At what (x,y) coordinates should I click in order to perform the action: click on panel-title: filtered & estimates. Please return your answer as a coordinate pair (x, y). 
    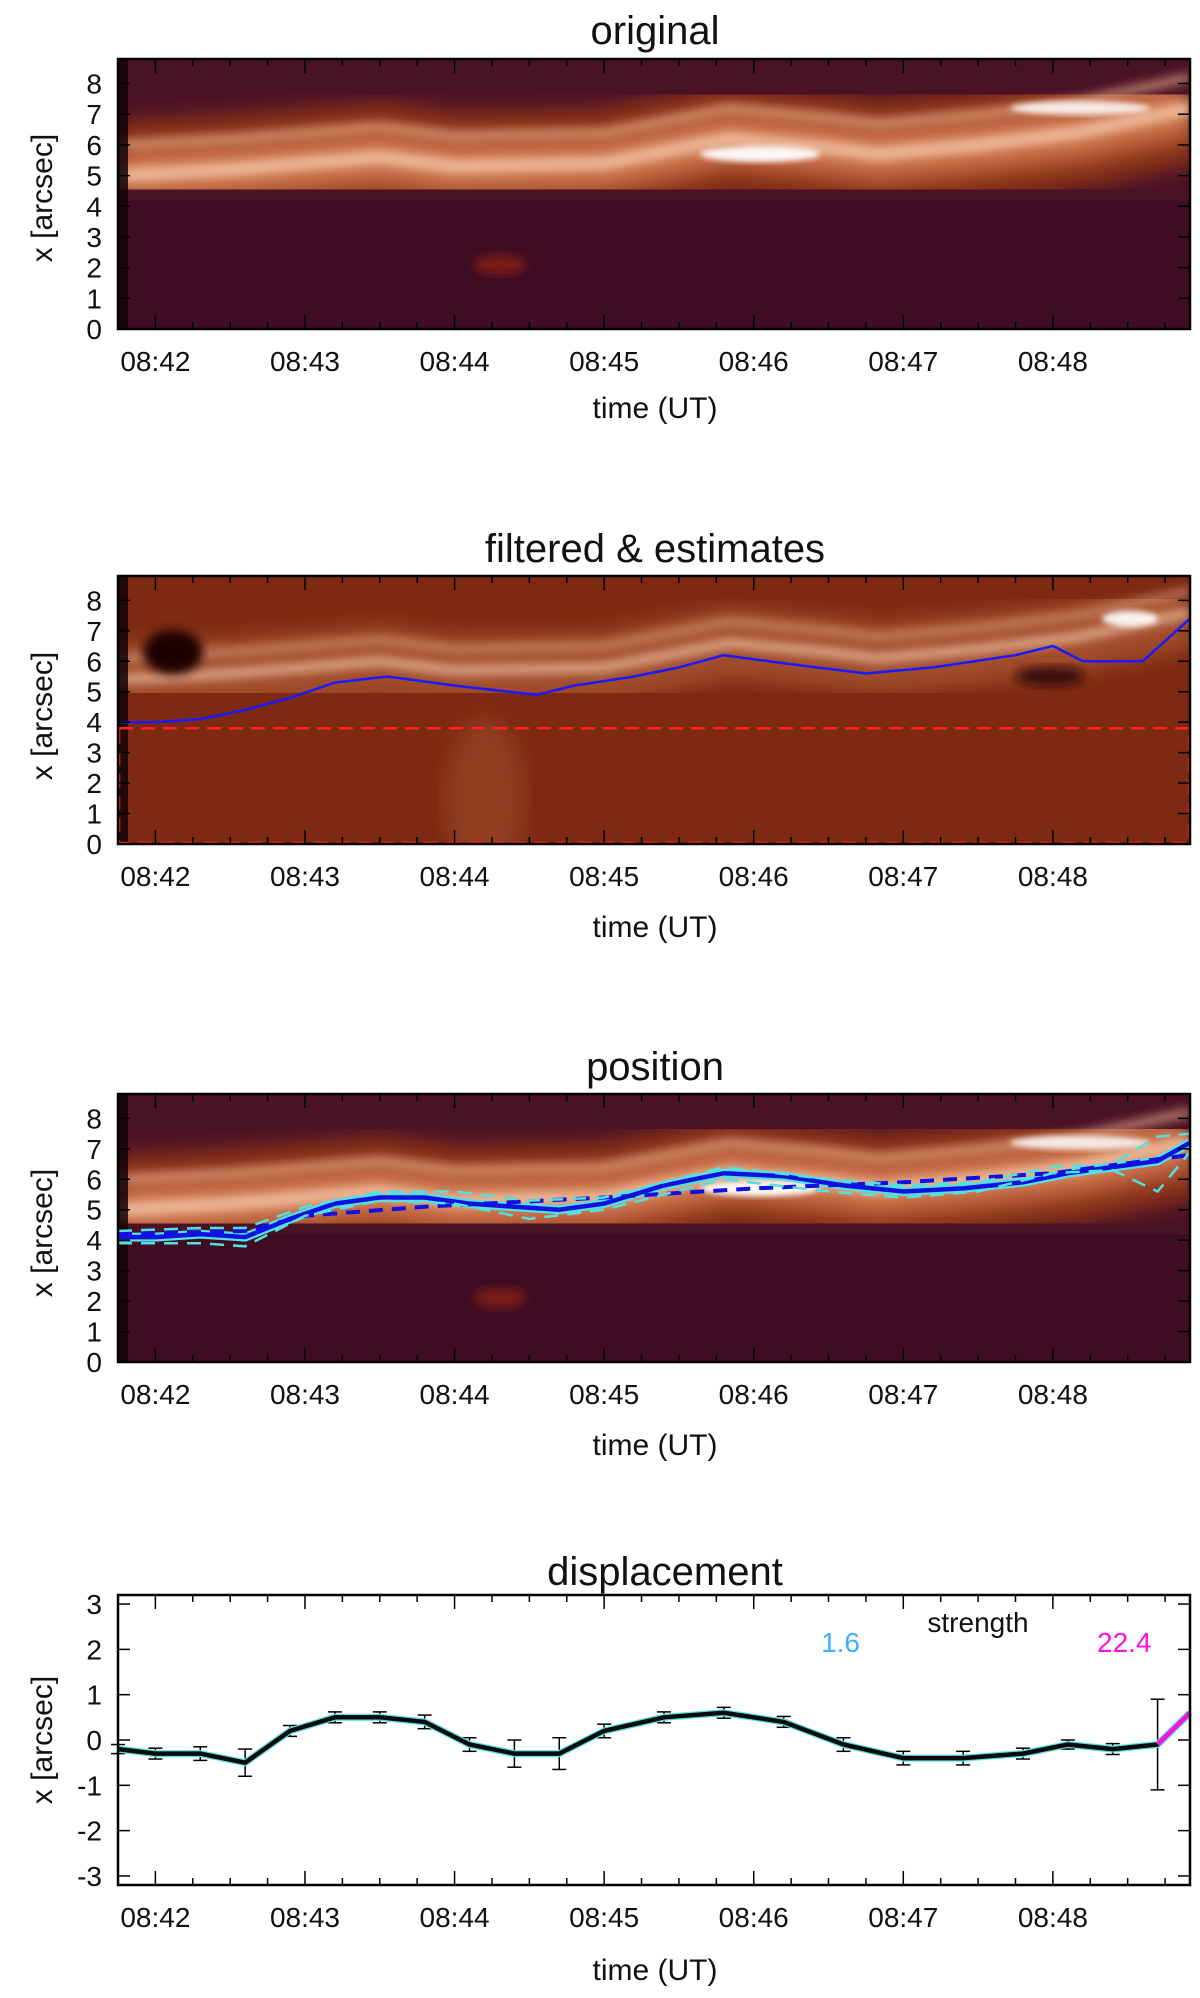
    Looking at the image, I should click on (655, 549).